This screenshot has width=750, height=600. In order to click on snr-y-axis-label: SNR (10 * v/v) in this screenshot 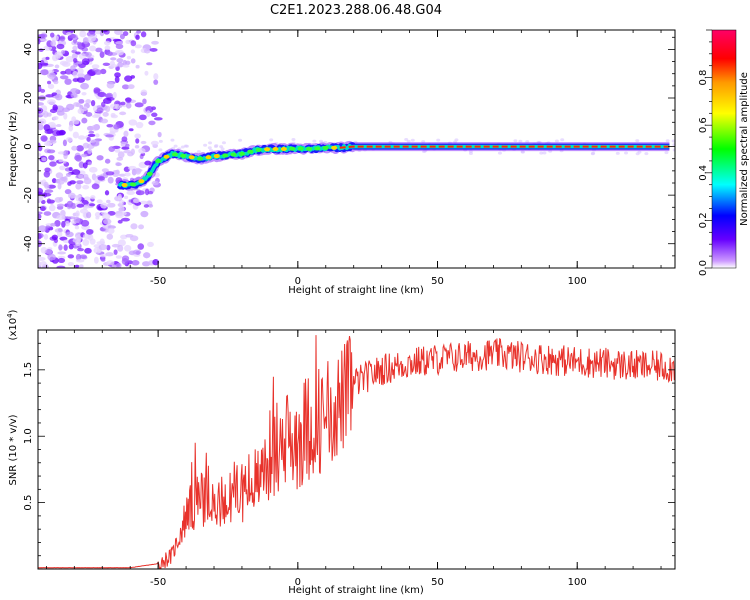, I will do `click(13, 449)`.